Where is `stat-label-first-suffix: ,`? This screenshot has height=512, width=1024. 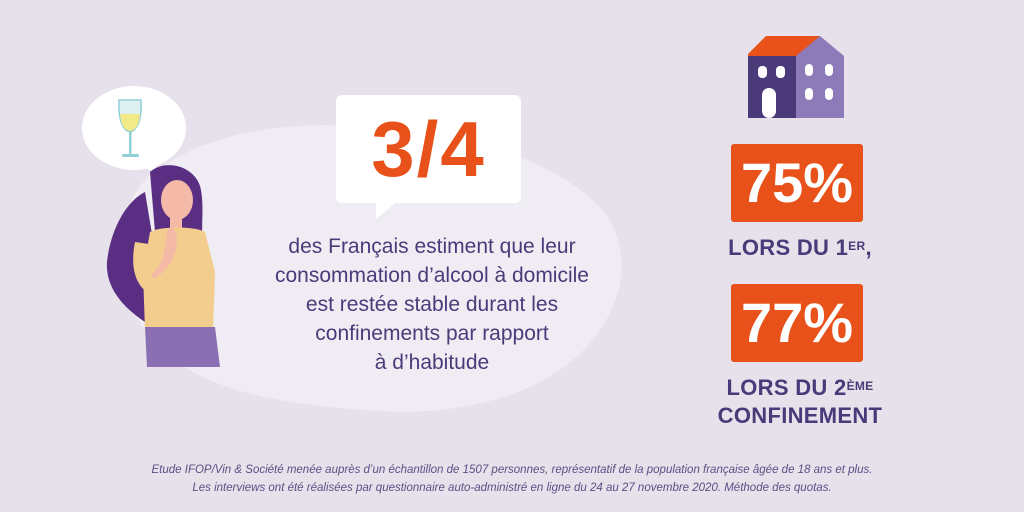
stat-label-first-suffix: , is located at coordinates (868, 247).